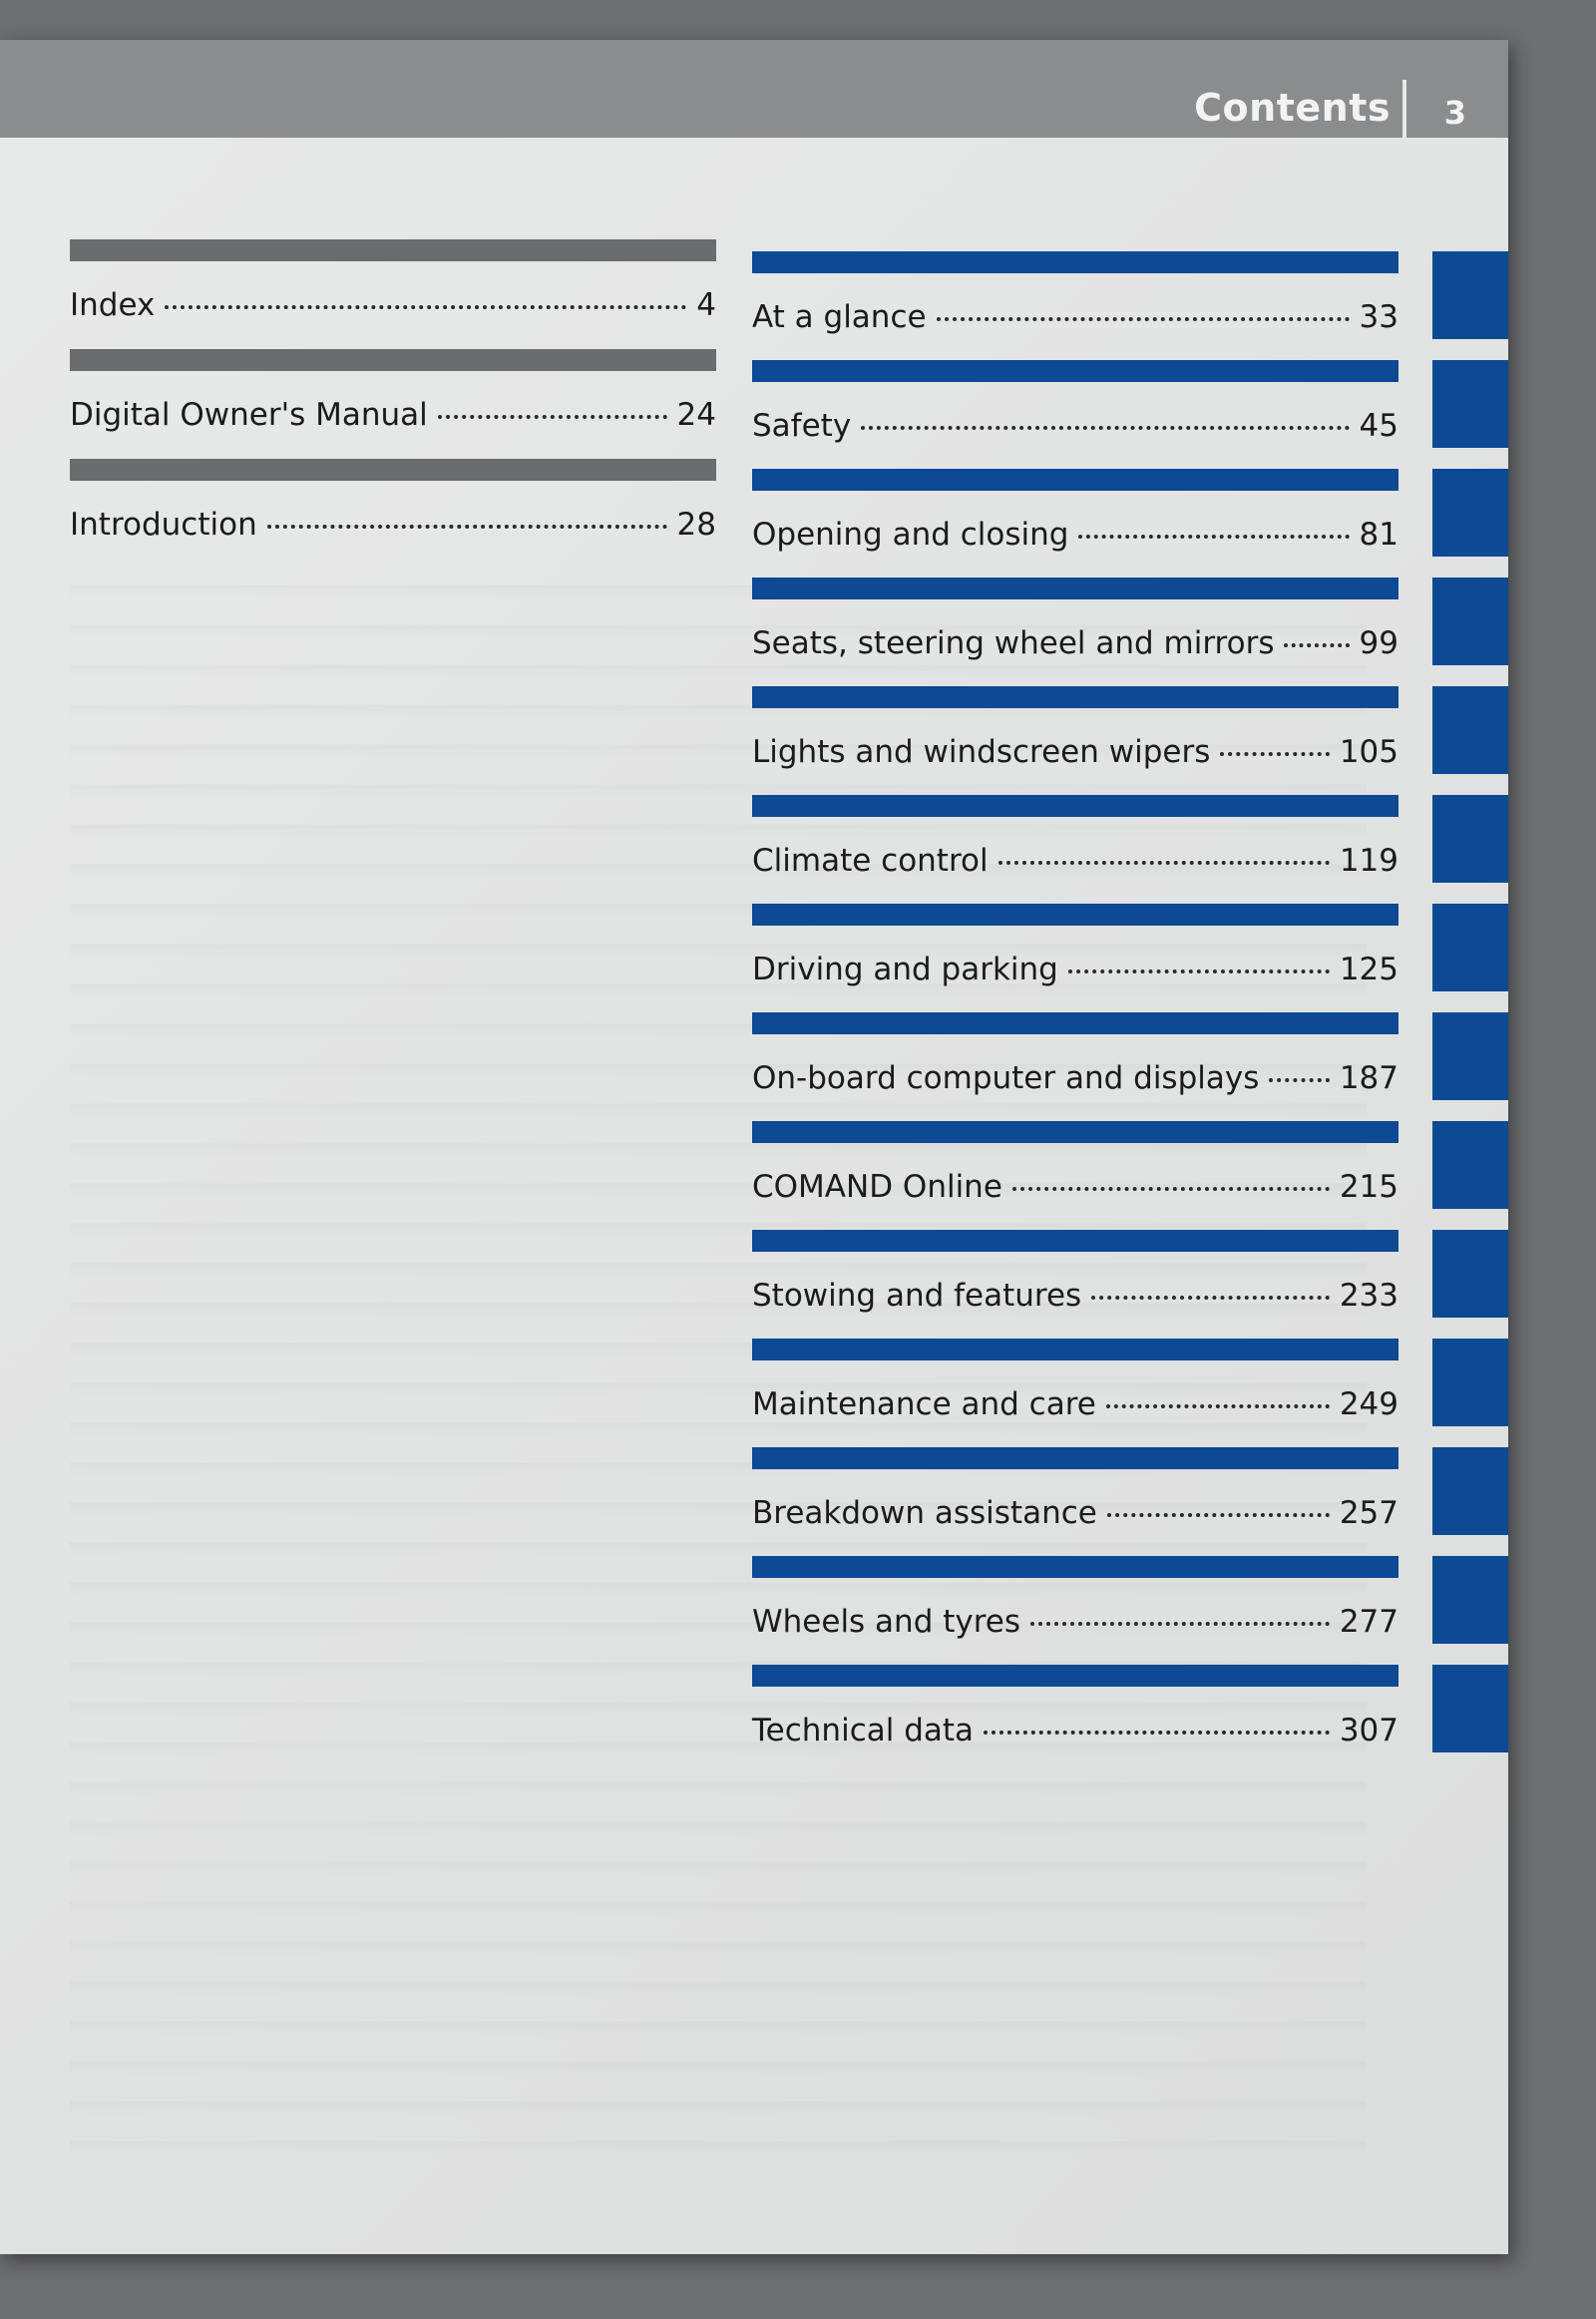 The width and height of the screenshot is (1596, 2319). What do you see at coordinates (1368, 1078) in the screenshot?
I see `toc-page: 187` at bounding box center [1368, 1078].